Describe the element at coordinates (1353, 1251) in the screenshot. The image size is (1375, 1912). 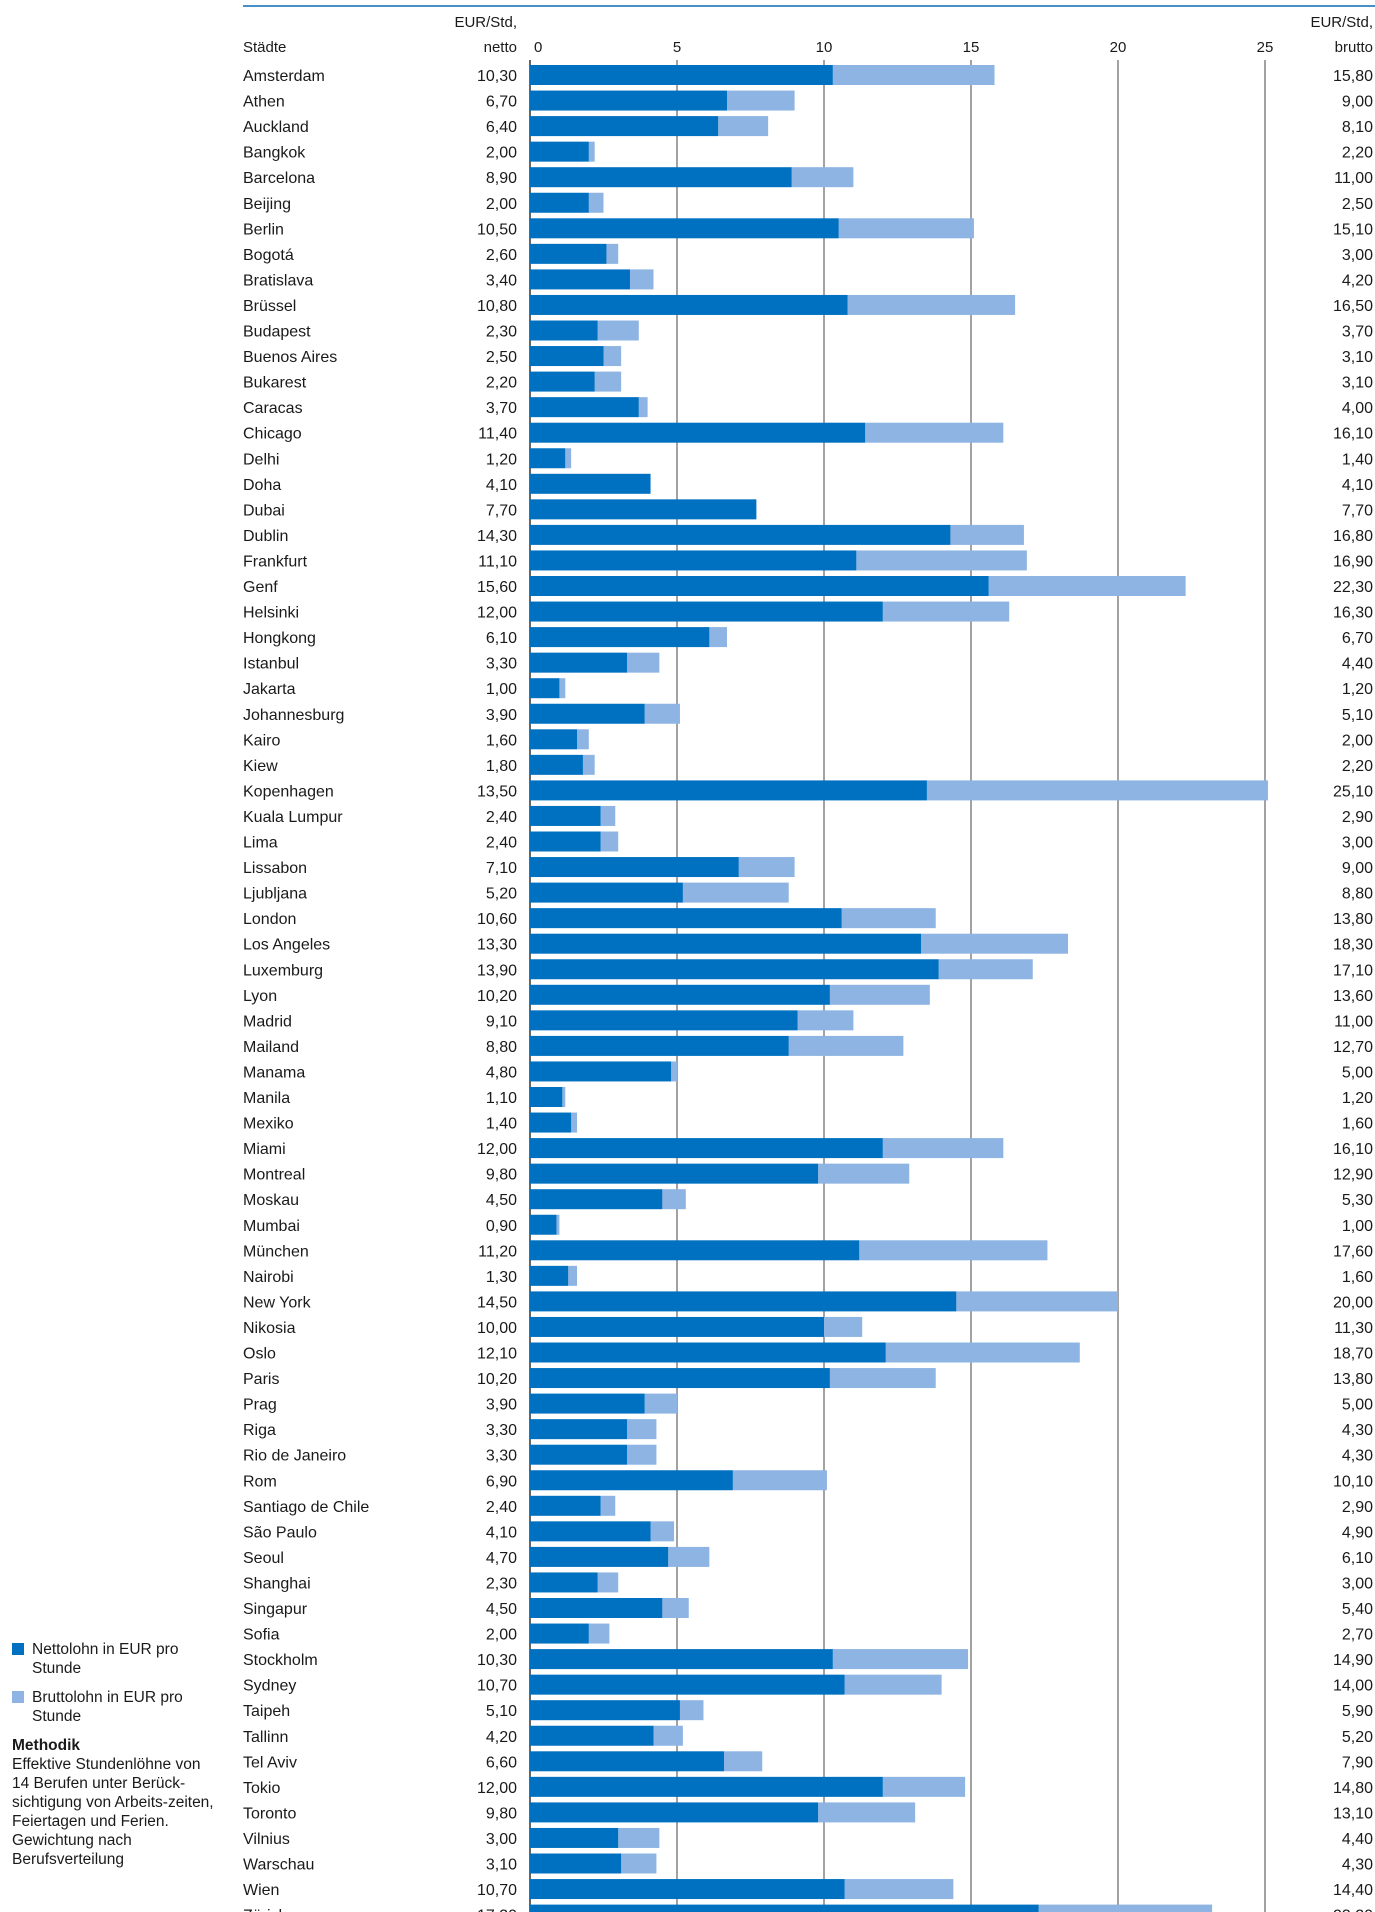
I see `gross-value-label: 17,60` at that location.